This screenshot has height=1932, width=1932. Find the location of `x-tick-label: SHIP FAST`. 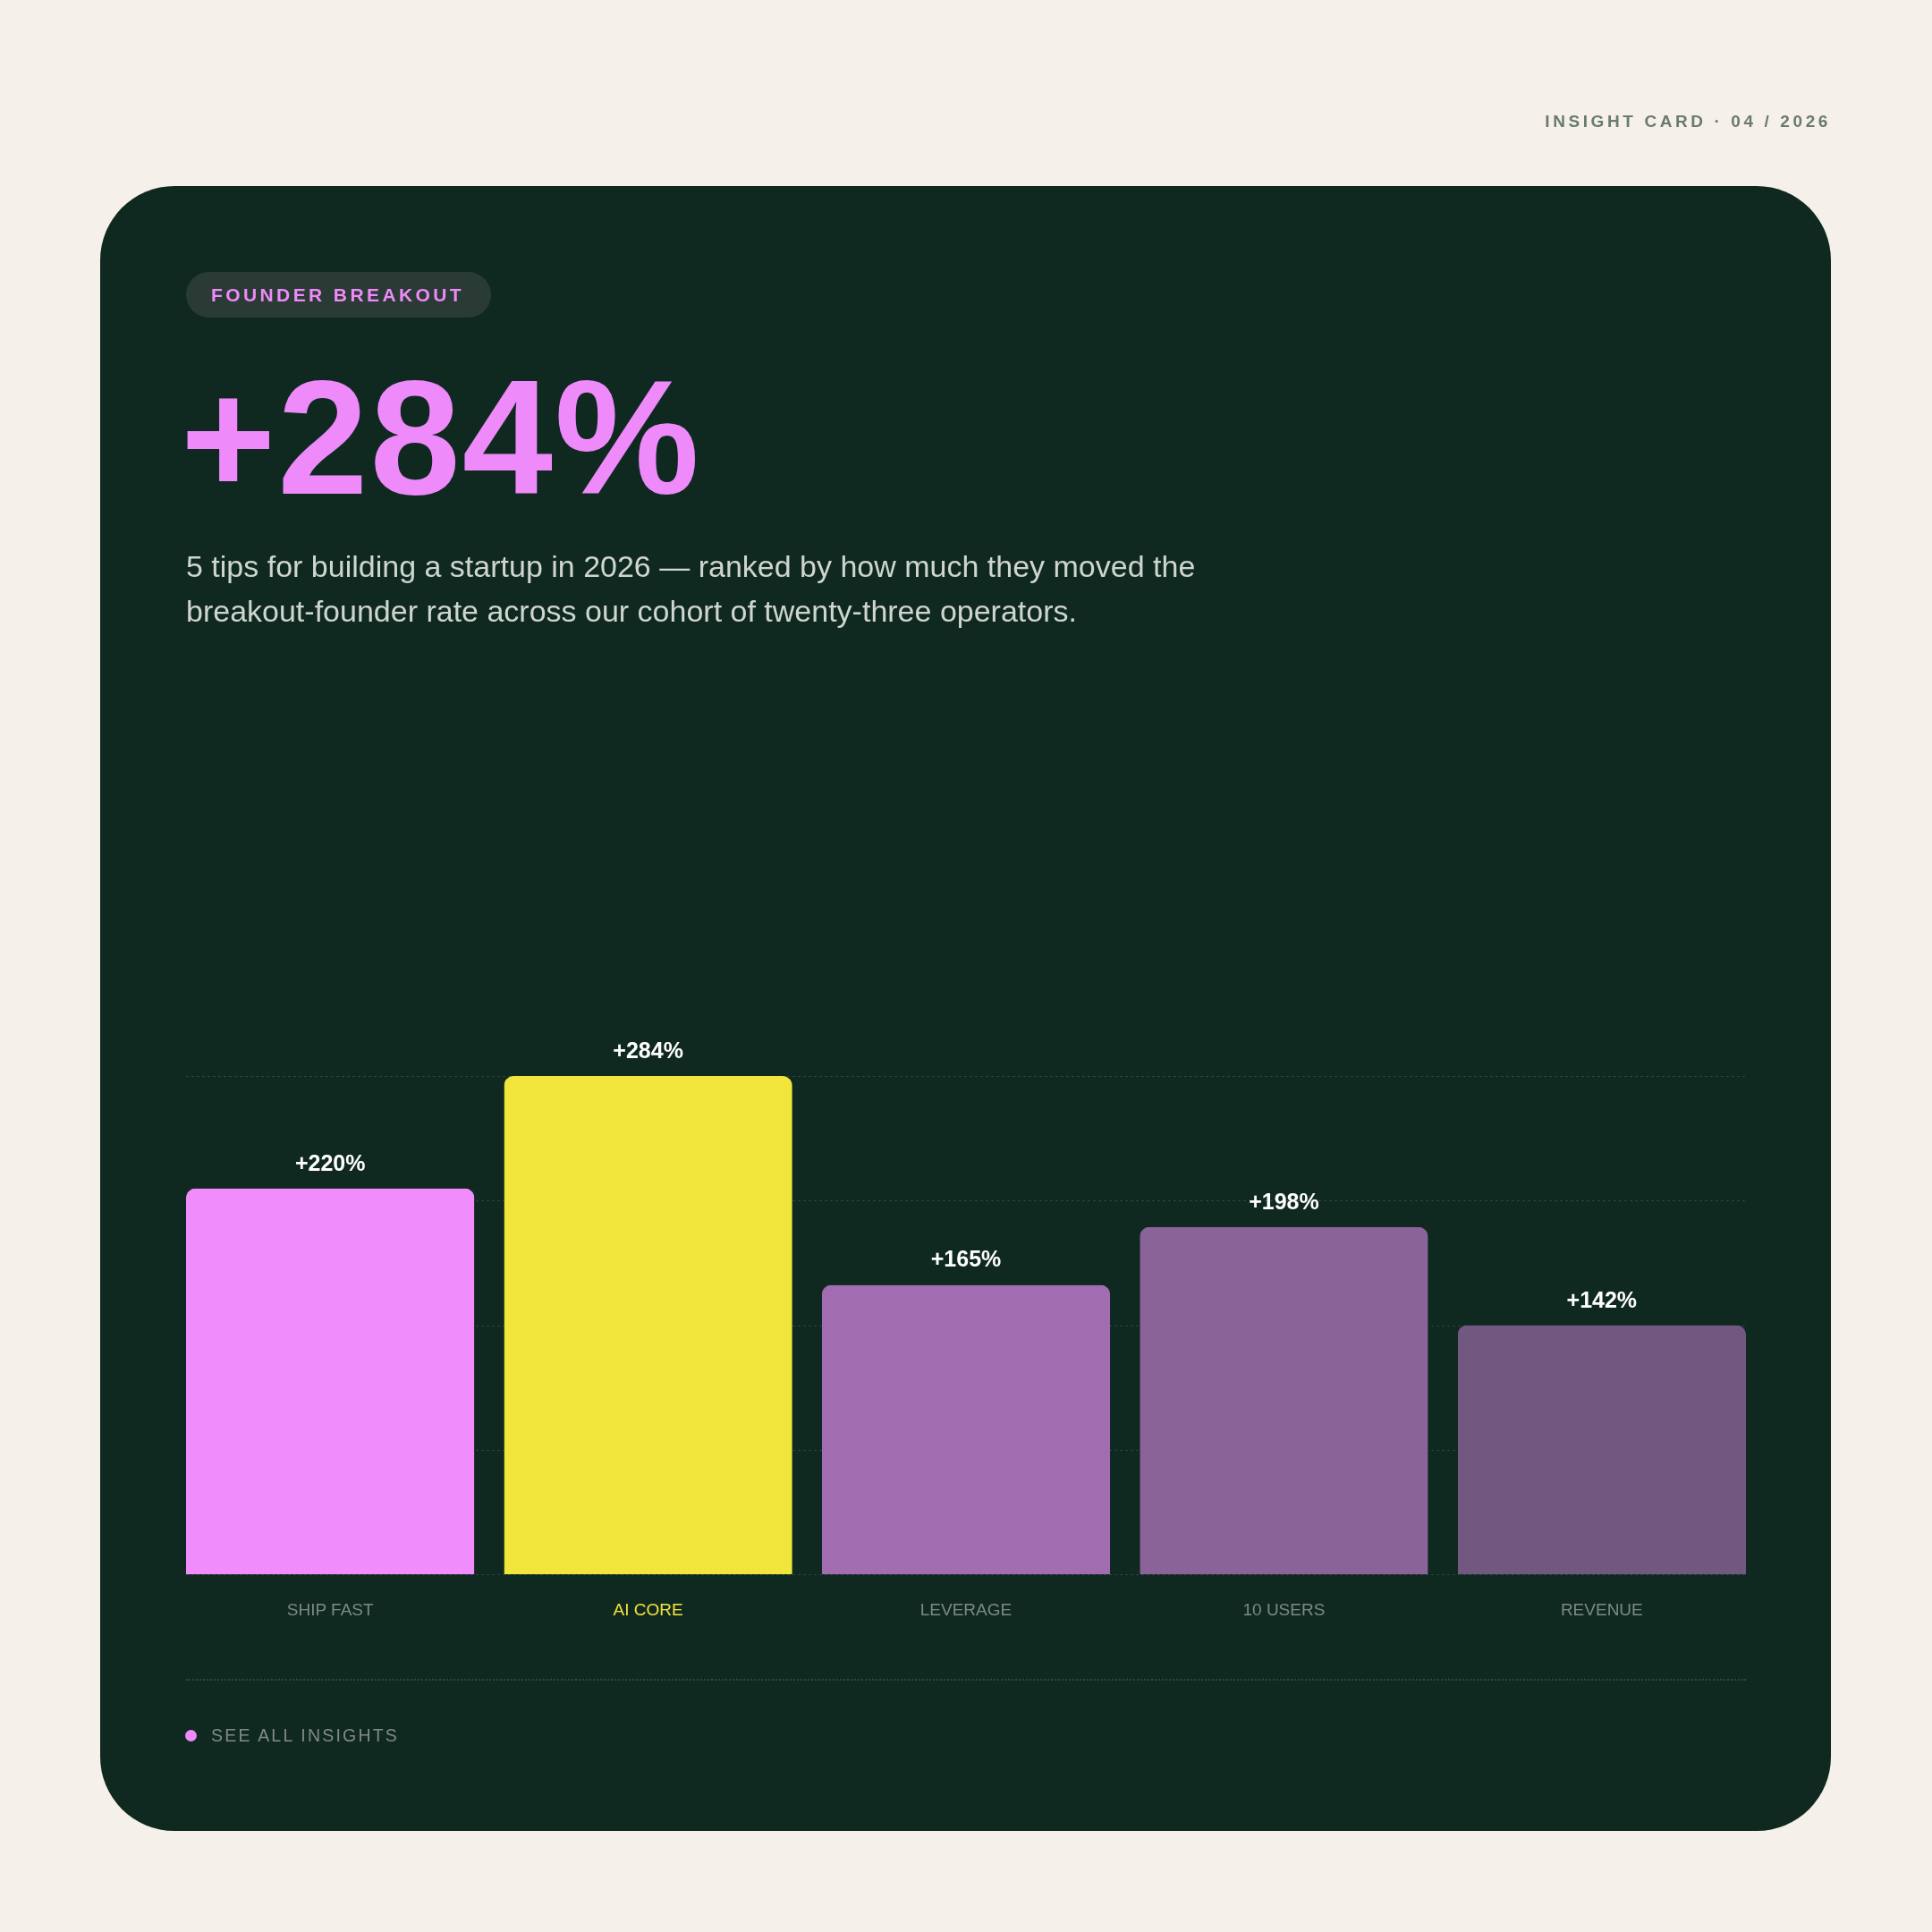

x-tick-label: SHIP FAST is located at coordinates (330, 1609).